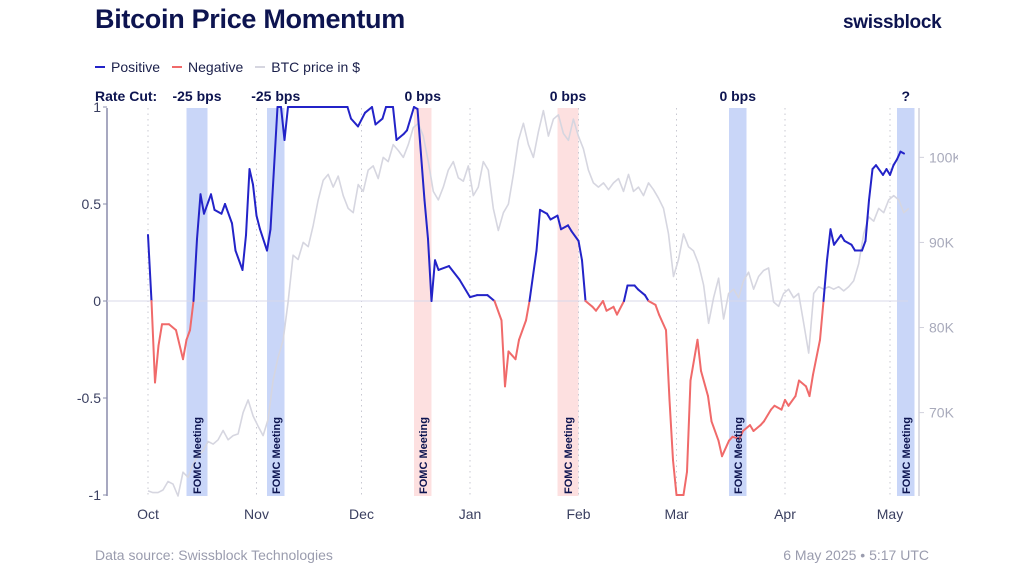 This screenshot has width=1024, height=576. Describe the element at coordinates (307, 67) in the screenshot. I see `legend-item-btc-price: BTC price in $` at that location.